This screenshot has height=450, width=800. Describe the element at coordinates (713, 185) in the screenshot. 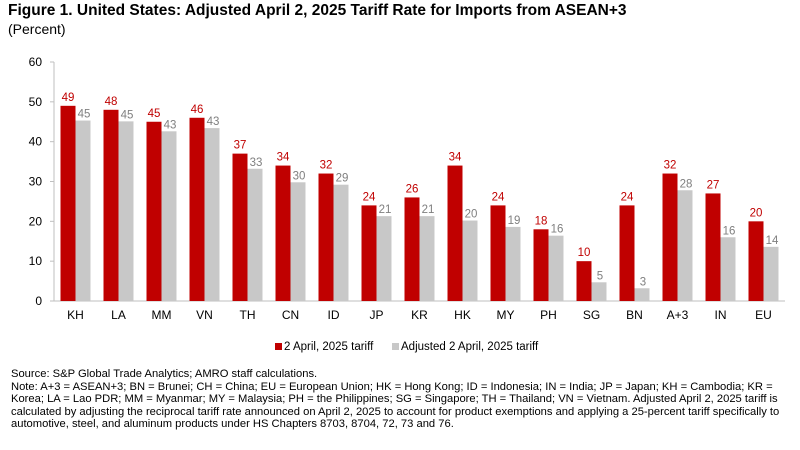

I see `data-label-series1: 27` at that location.